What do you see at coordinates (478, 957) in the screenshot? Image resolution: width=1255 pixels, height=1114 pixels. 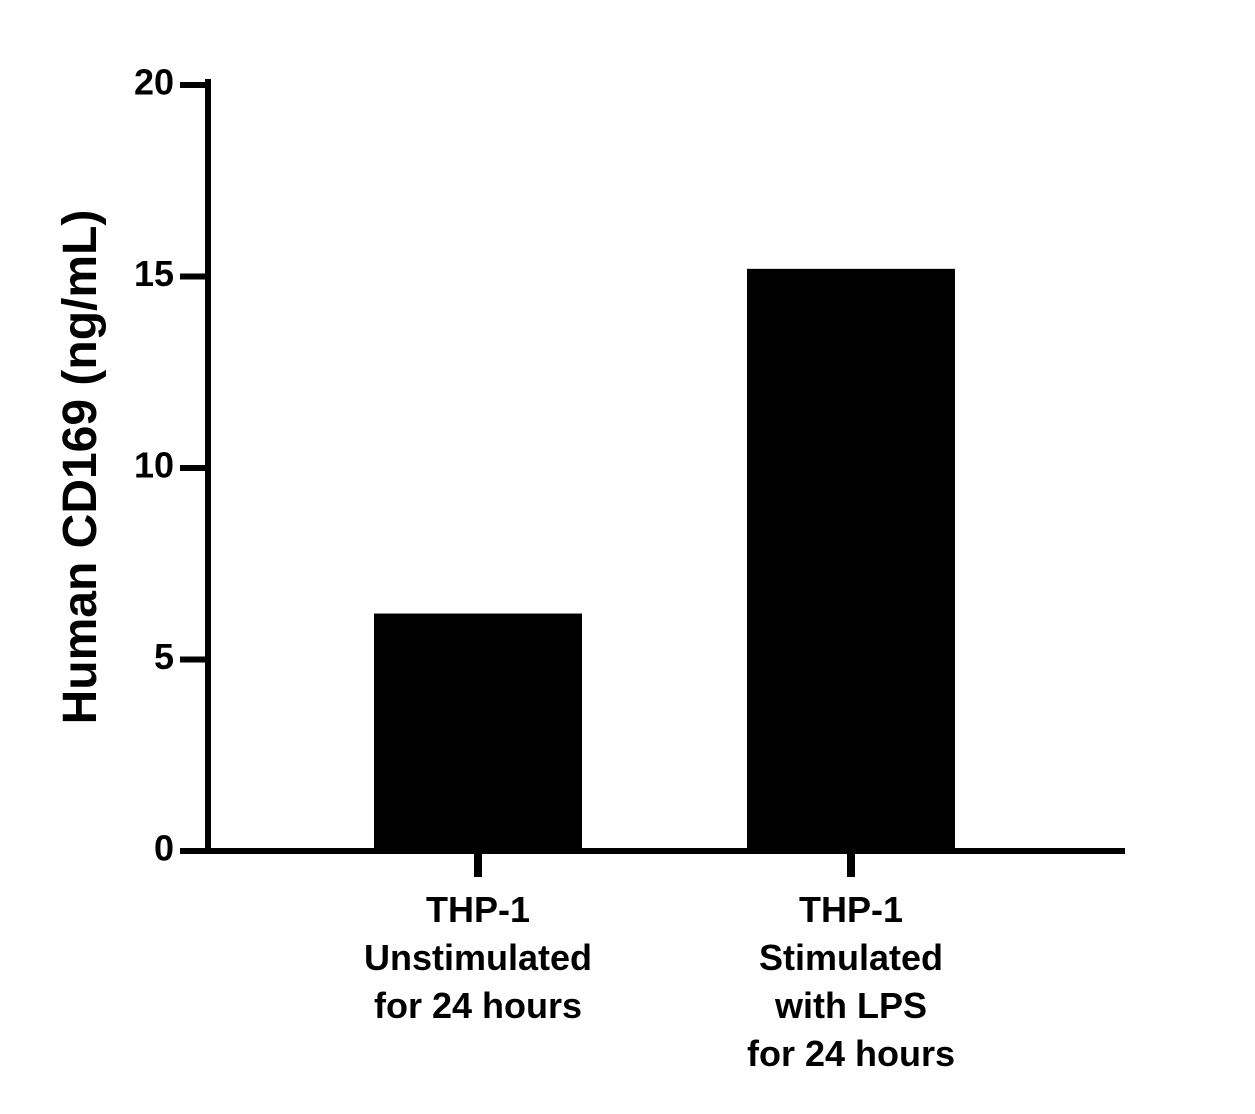 I see `x-tick-label: Unstimulated` at bounding box center [478, 957].